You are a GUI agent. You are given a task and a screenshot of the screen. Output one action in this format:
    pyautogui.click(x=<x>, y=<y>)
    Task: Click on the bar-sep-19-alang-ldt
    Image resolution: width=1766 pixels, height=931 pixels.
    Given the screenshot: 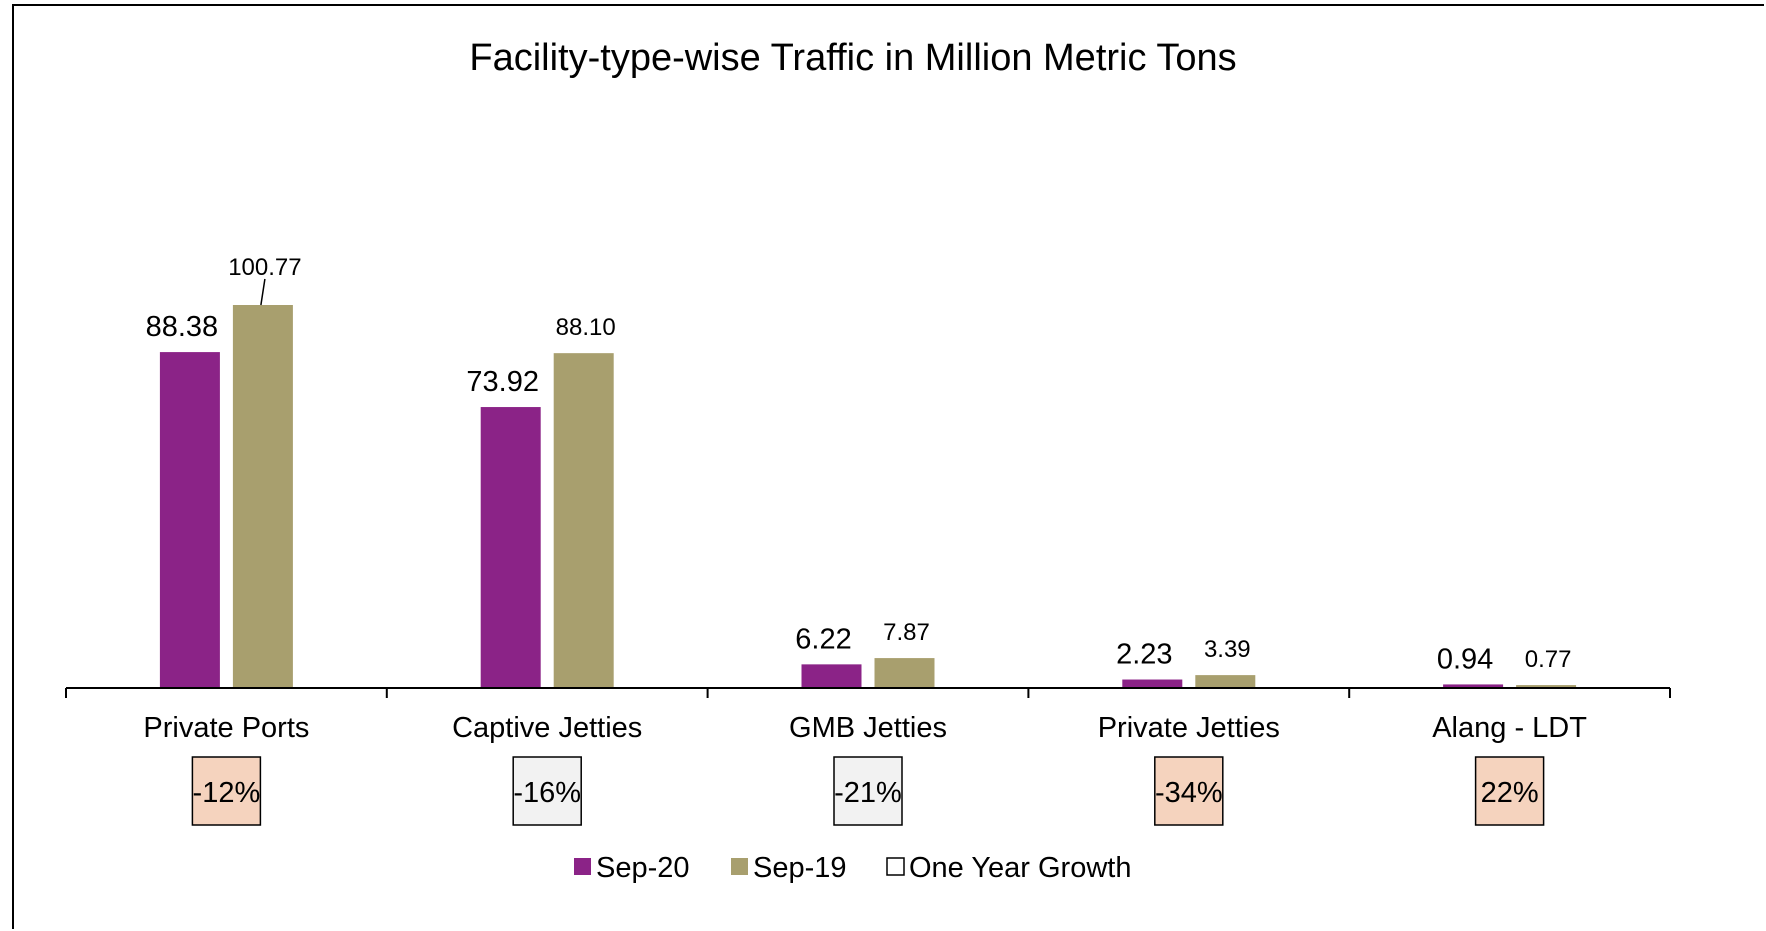 What is the action you would take?
    pyautogui.click(x=1546, y=686)
    